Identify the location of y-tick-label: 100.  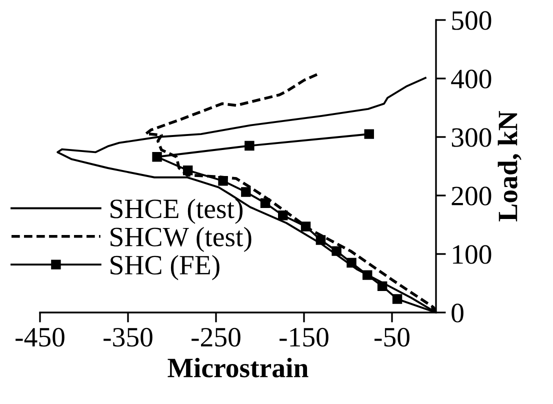
(472, 254).